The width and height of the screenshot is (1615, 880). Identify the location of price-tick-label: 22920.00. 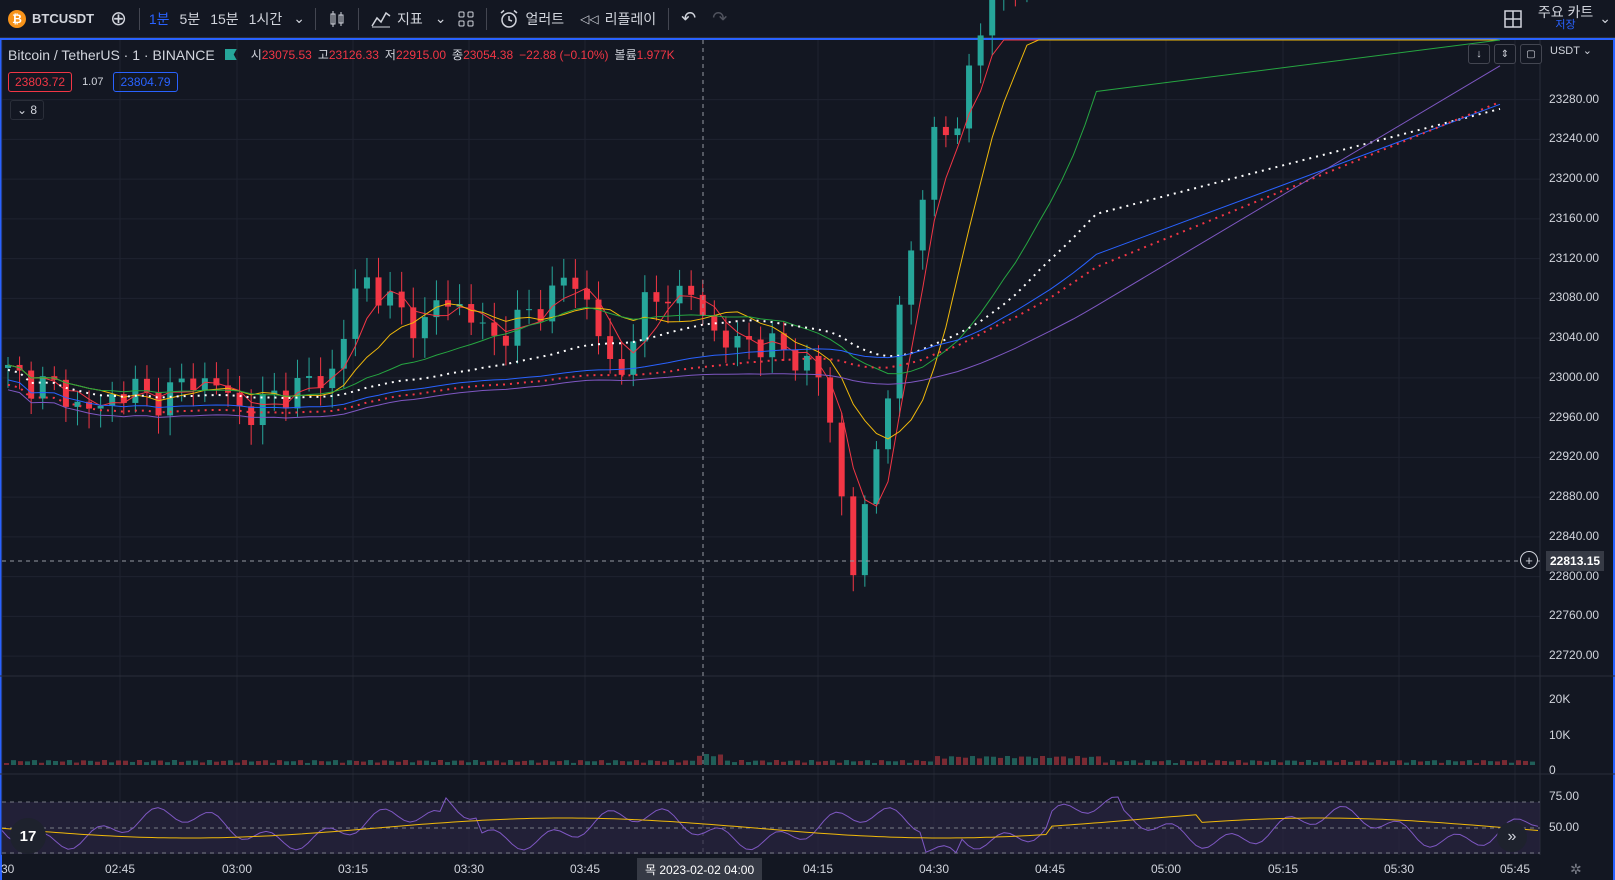
(1574, 456).